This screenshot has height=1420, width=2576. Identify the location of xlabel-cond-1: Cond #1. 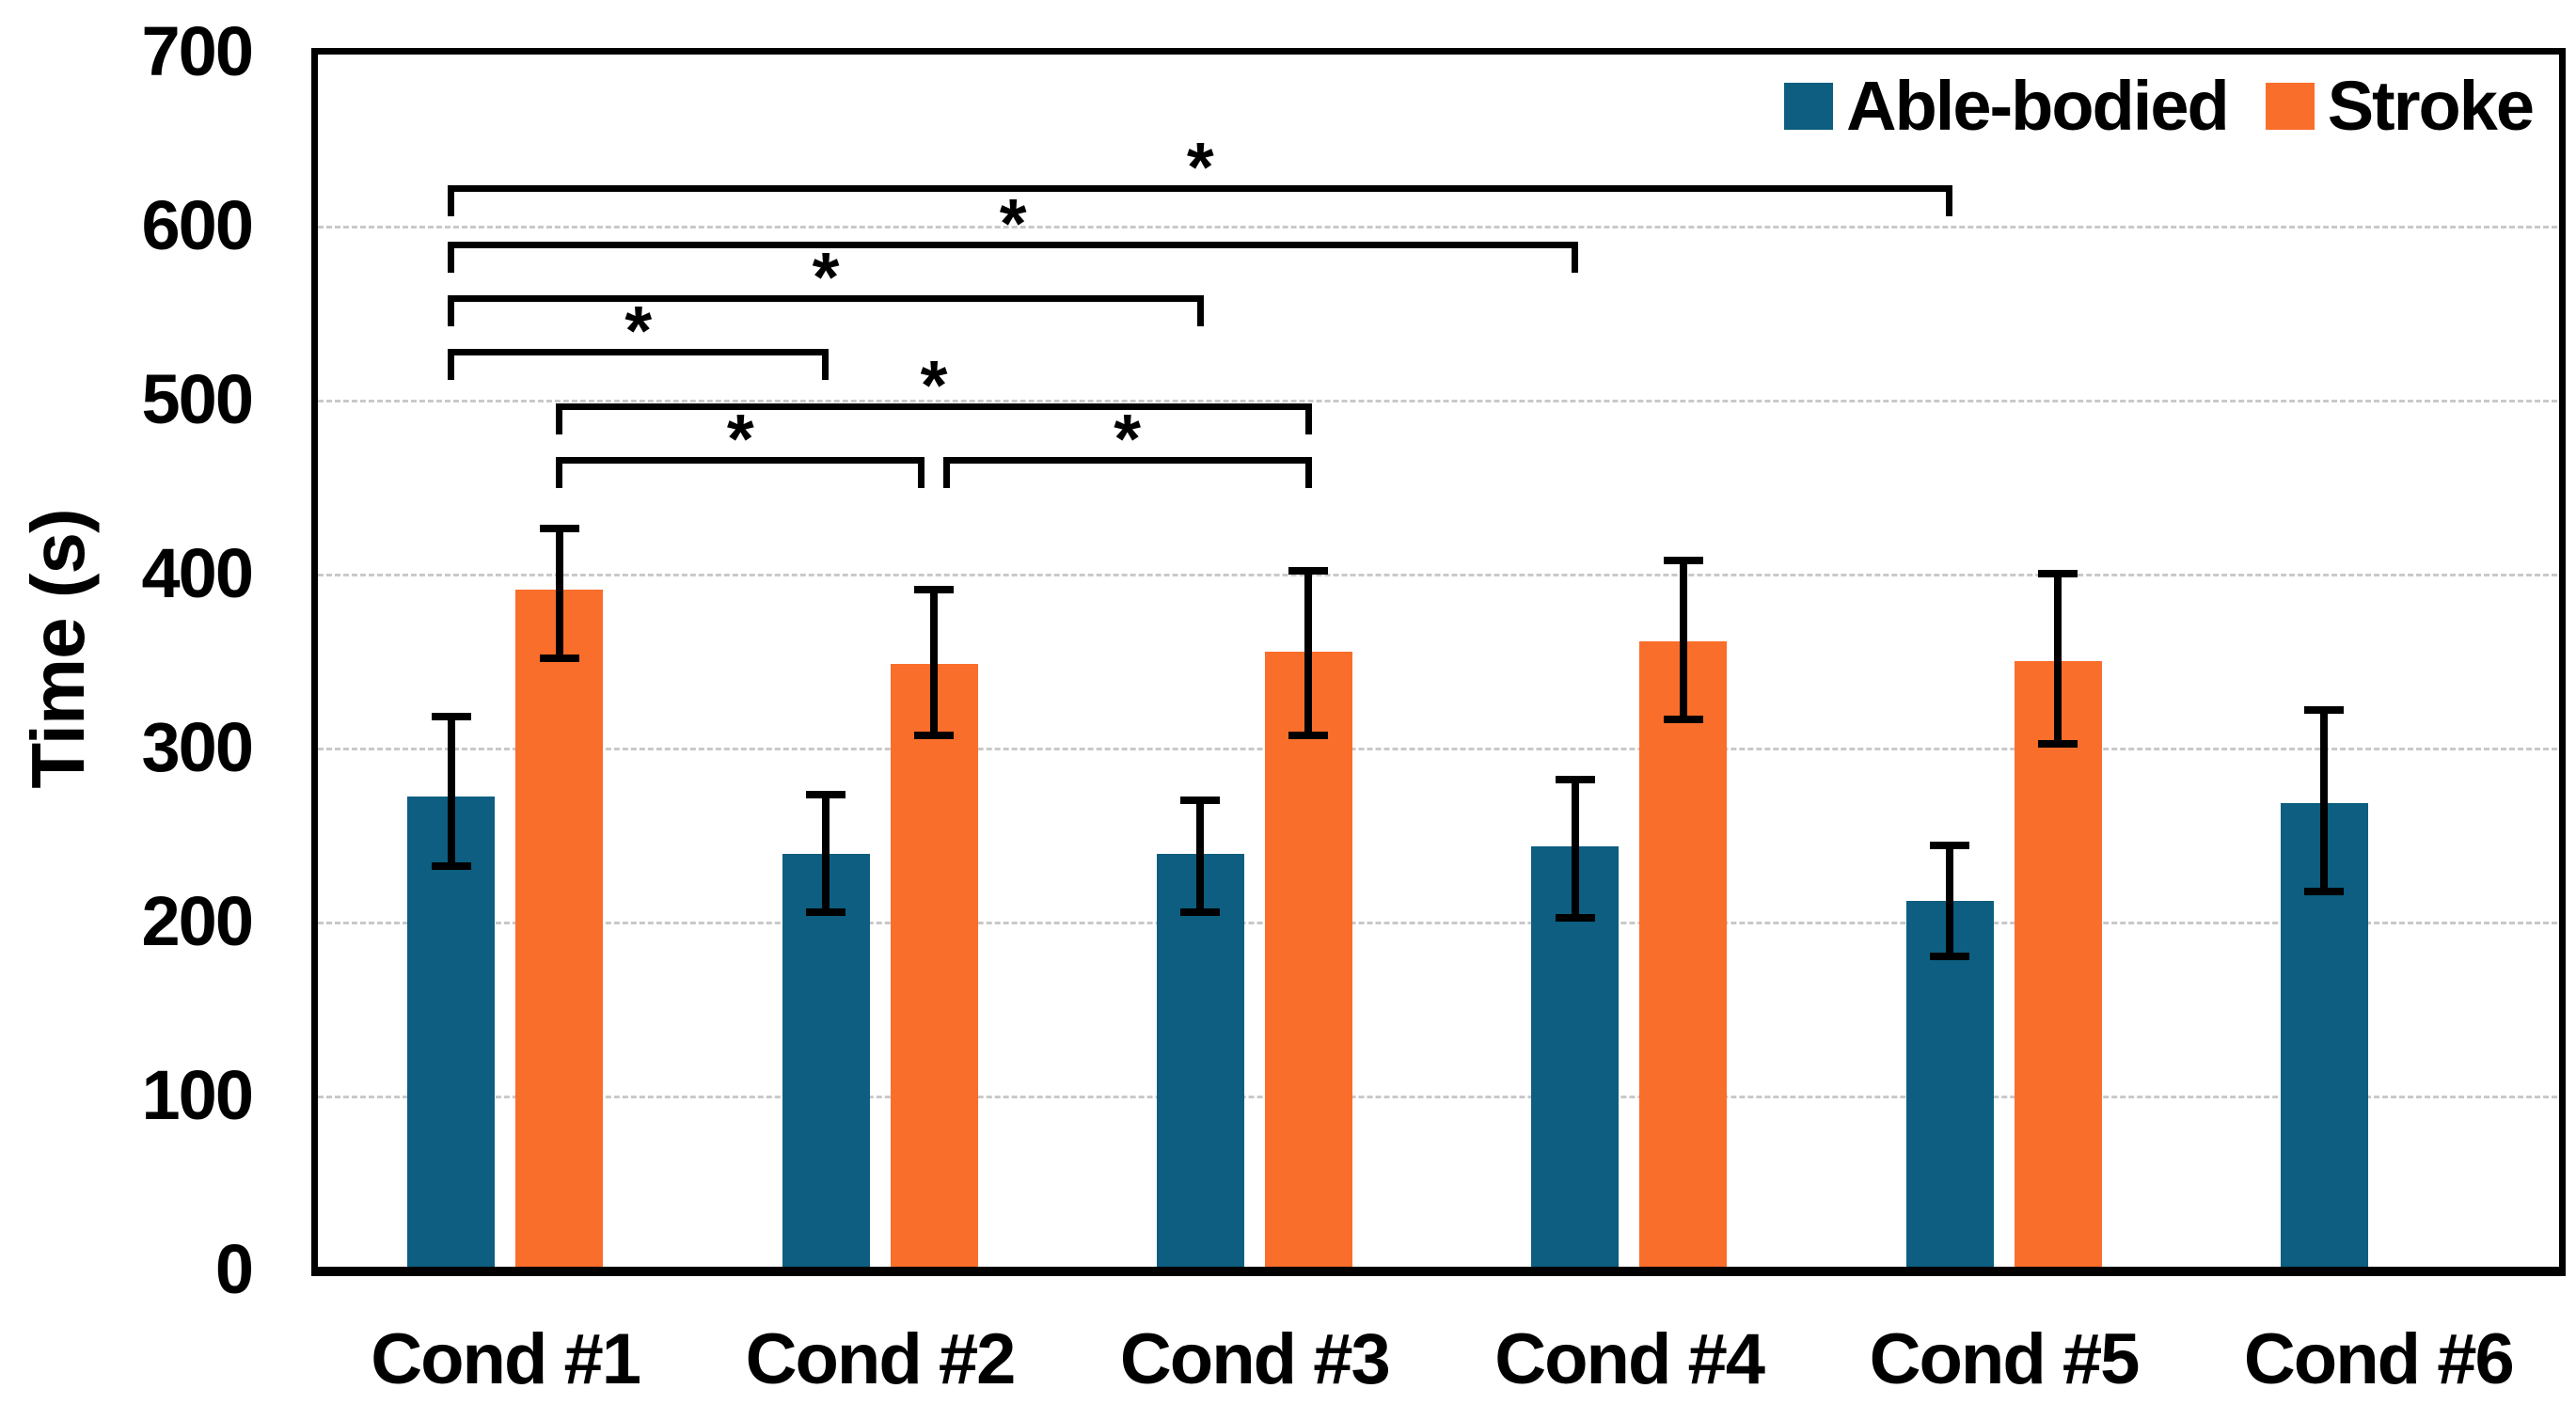
(506, 1359).